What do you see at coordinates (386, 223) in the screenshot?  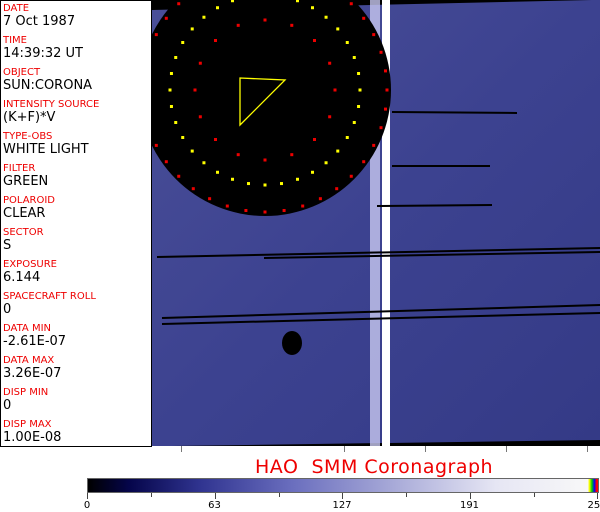 I see `bright-streak-core` at bounding box center [386, 223].